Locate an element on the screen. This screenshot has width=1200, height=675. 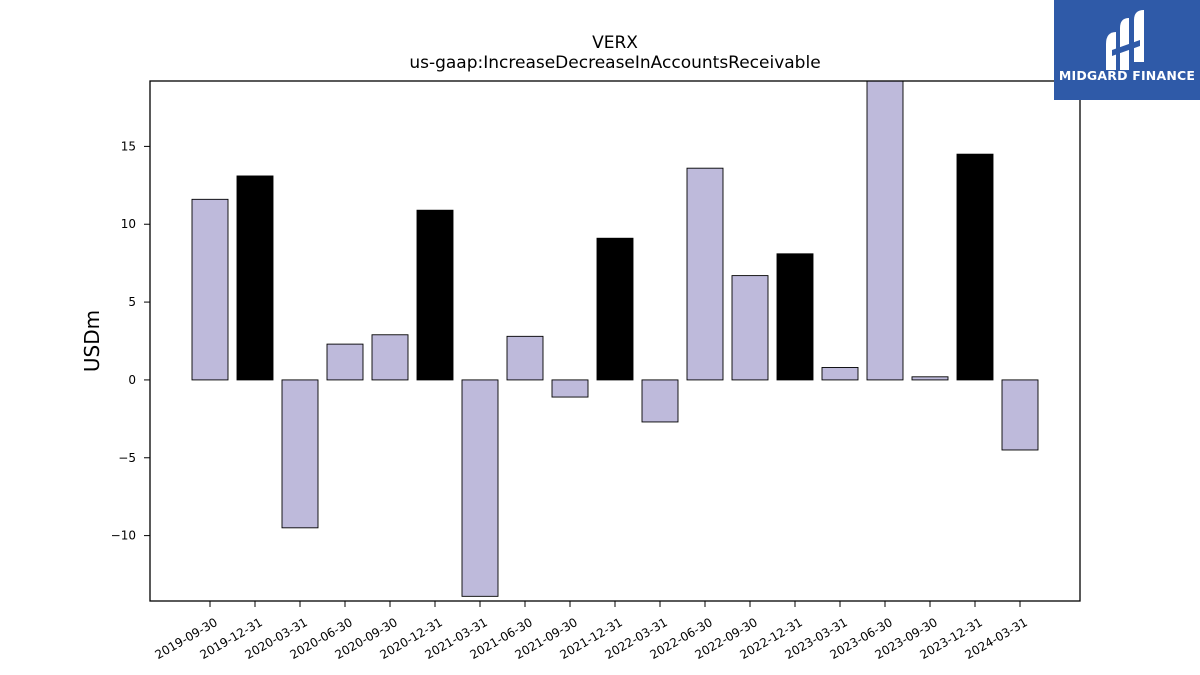
y-tick-label: −5 is located at coordinates (127, 458).